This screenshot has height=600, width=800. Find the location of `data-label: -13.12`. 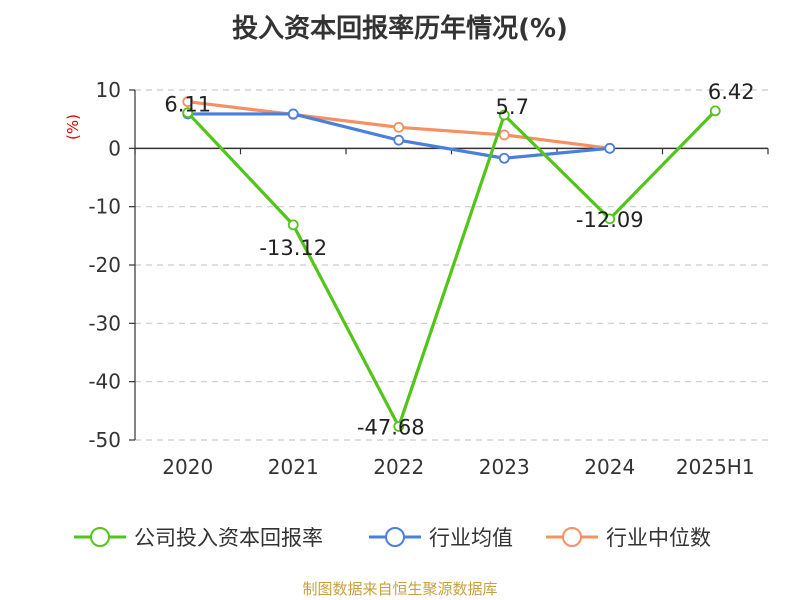

data-label: -13.12 is located at coordinates (293, 248).